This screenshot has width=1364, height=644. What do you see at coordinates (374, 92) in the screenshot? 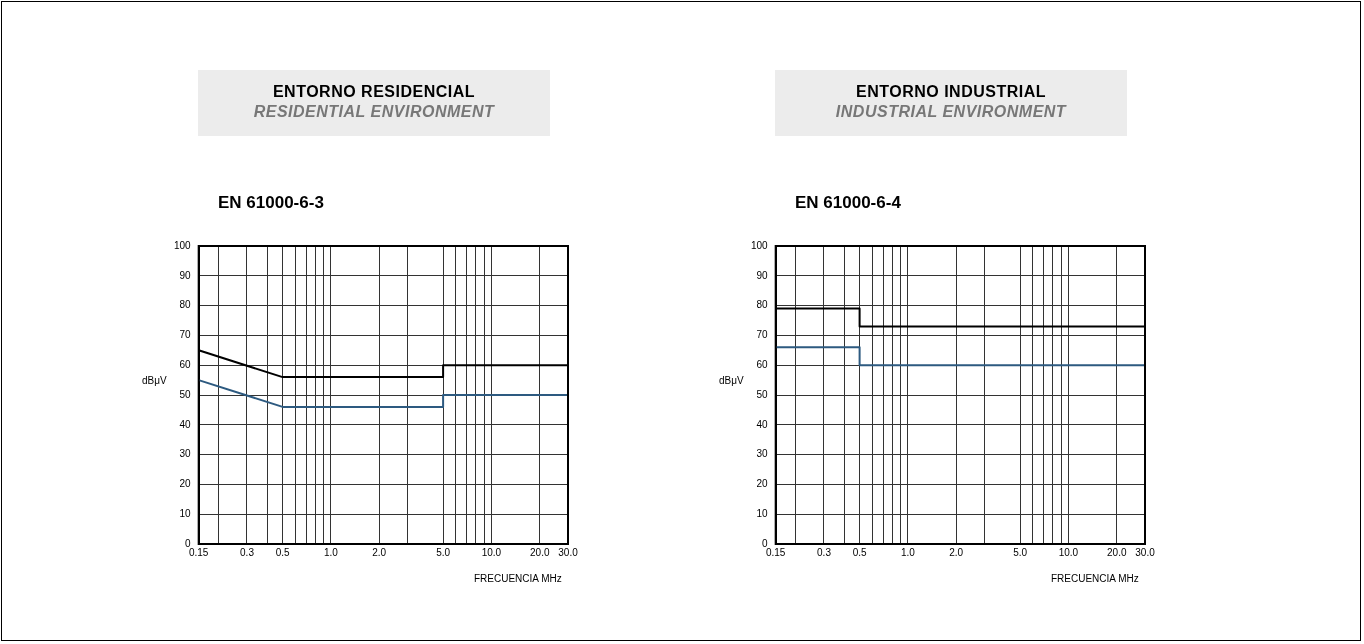
I see `chart-title: ENTORNO RESIDENCIAL` at bounding box center [374, 92].